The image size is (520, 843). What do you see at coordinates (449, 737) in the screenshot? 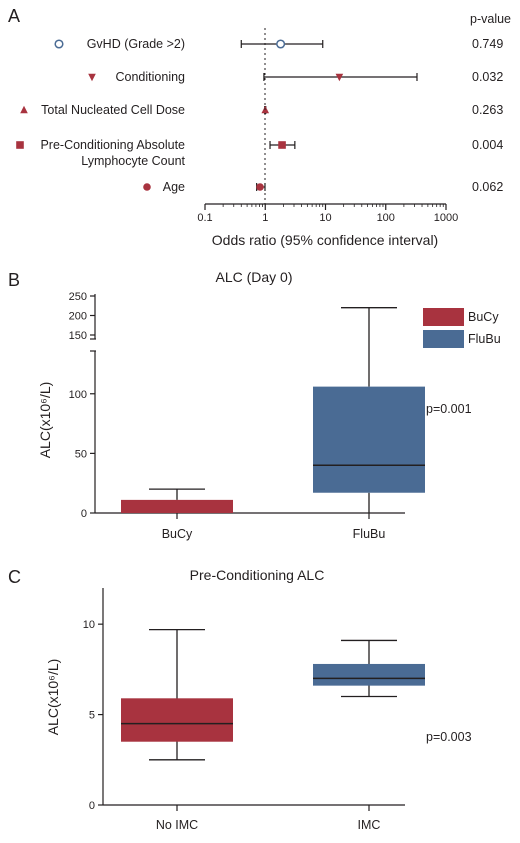
I see `p-value-annotation: p=0.003` at bounding box center [449, 737].